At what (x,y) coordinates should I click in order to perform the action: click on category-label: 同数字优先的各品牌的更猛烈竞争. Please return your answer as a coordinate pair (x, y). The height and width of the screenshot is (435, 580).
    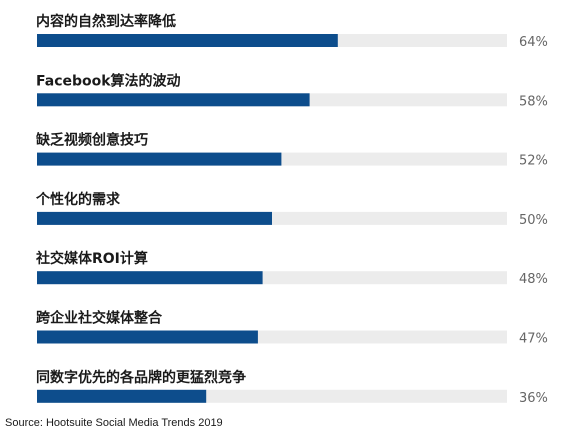
    Looking at the image, I should click on (141, 377).